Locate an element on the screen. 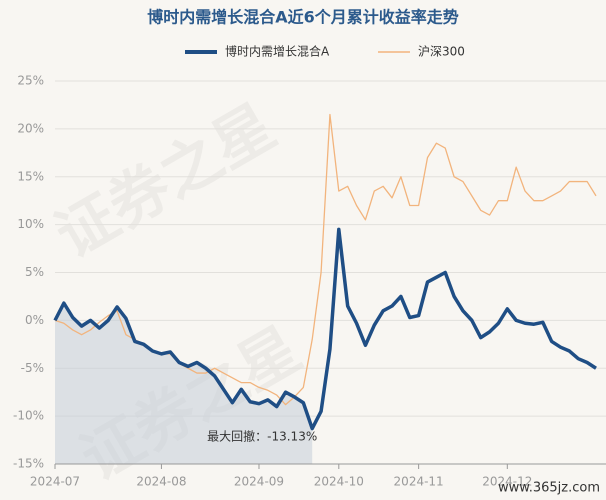 The width and height of the screenshot is (606, 500). x-tick-label: 2024-10 is located at coordinates (339, 482).